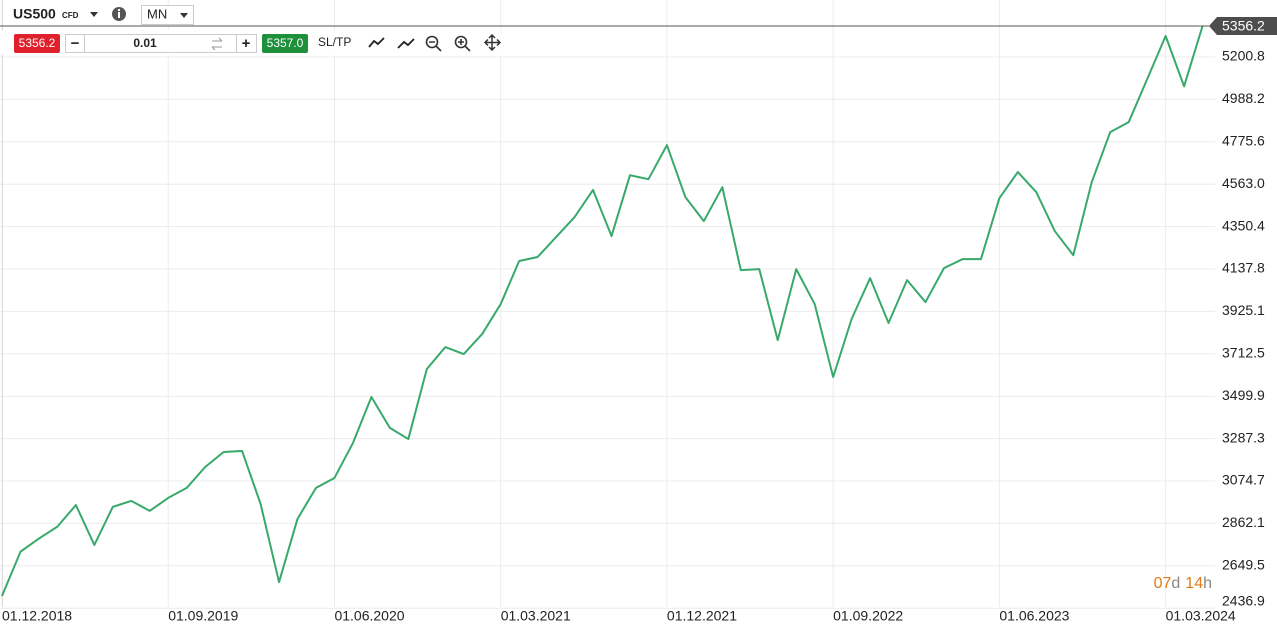 This screenshot has height=628, width=1277. What do you see at coordinates (376, 42) in the screenshot?
I see `chart-type-icon` at bounding box center [376, 42].